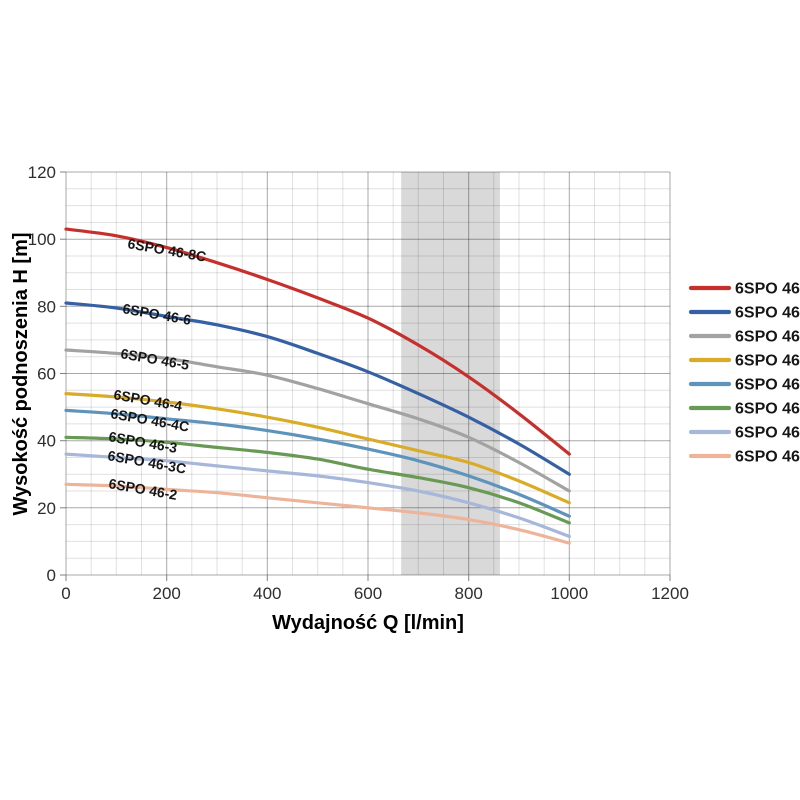  I want to click on legend-label-6spo-46-2: 6SPO 46-2, so click(767, 457).